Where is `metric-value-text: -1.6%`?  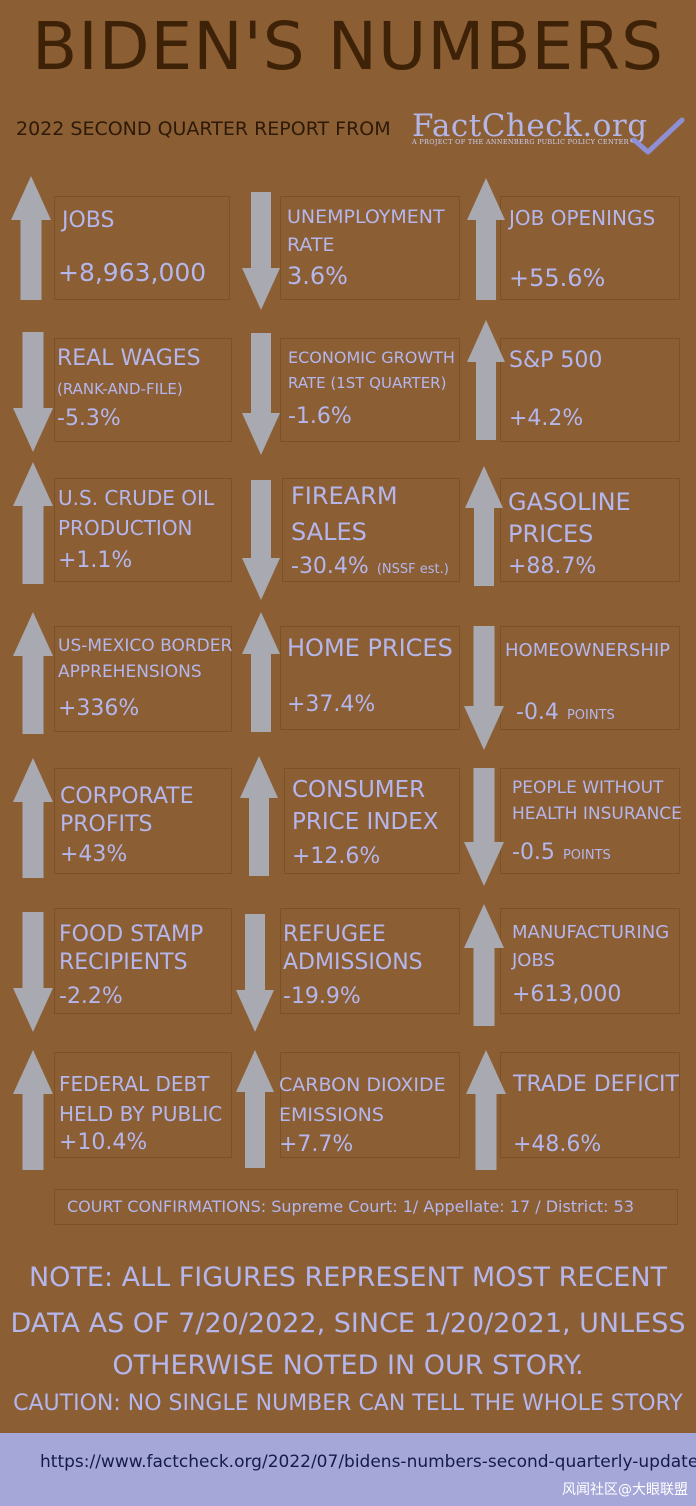
metric-value-text: -1.6% is located at coordinates (320, 416).